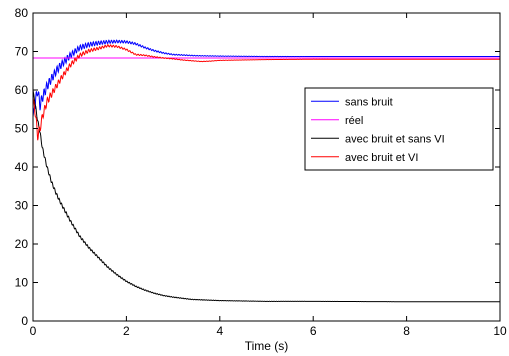 The width and height of the screenshot is (509, 356). What do you see at coordinates (22, 244) in the screenshot?
I see `y-tick-label: 20` at bounding box center [22, 244].